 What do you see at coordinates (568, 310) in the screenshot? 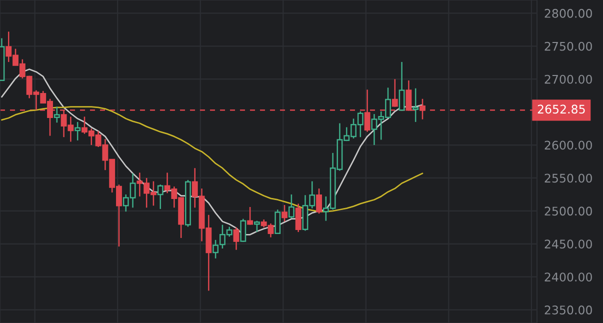
I see `y-tick-label: 2350.00` at bounding box center [568, 310].